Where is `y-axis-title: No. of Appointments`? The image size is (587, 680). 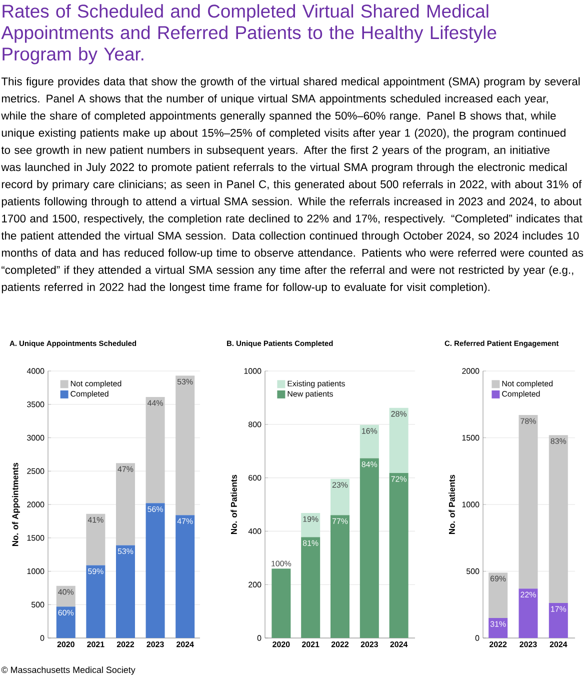 y-axis-title: No. of Appointments is located at coordinates (16, 504).